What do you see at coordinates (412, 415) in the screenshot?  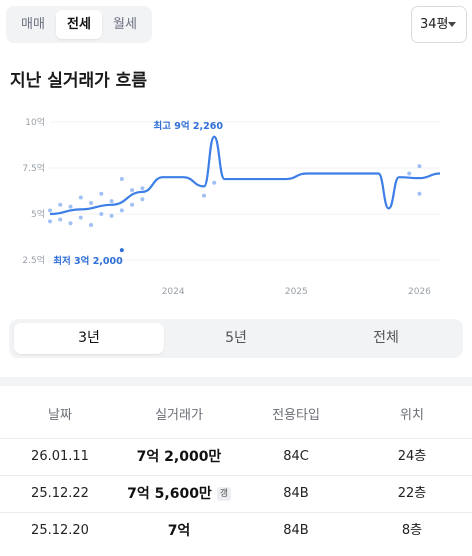 I see `header-floor: 위치` at bounding box center [412, 415].